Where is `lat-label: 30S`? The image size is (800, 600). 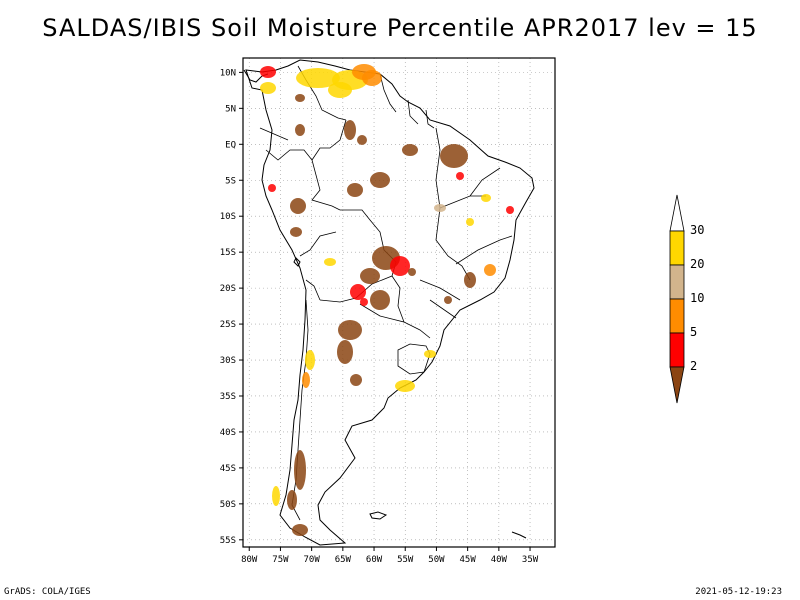
lat-label: 30S is located at coordinates (228, 361).